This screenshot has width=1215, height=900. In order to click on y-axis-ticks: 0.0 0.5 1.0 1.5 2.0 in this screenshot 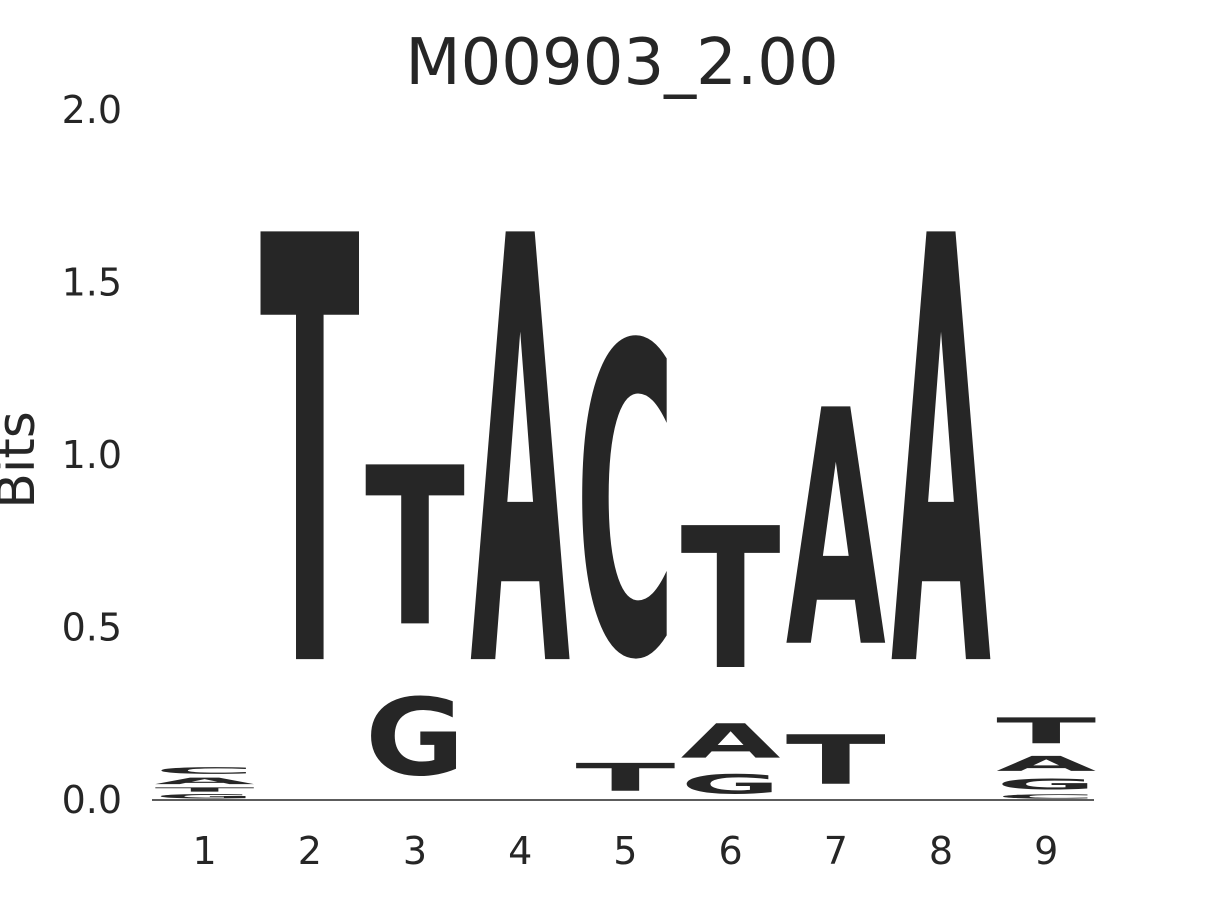, I will do `click(92, 455)`.